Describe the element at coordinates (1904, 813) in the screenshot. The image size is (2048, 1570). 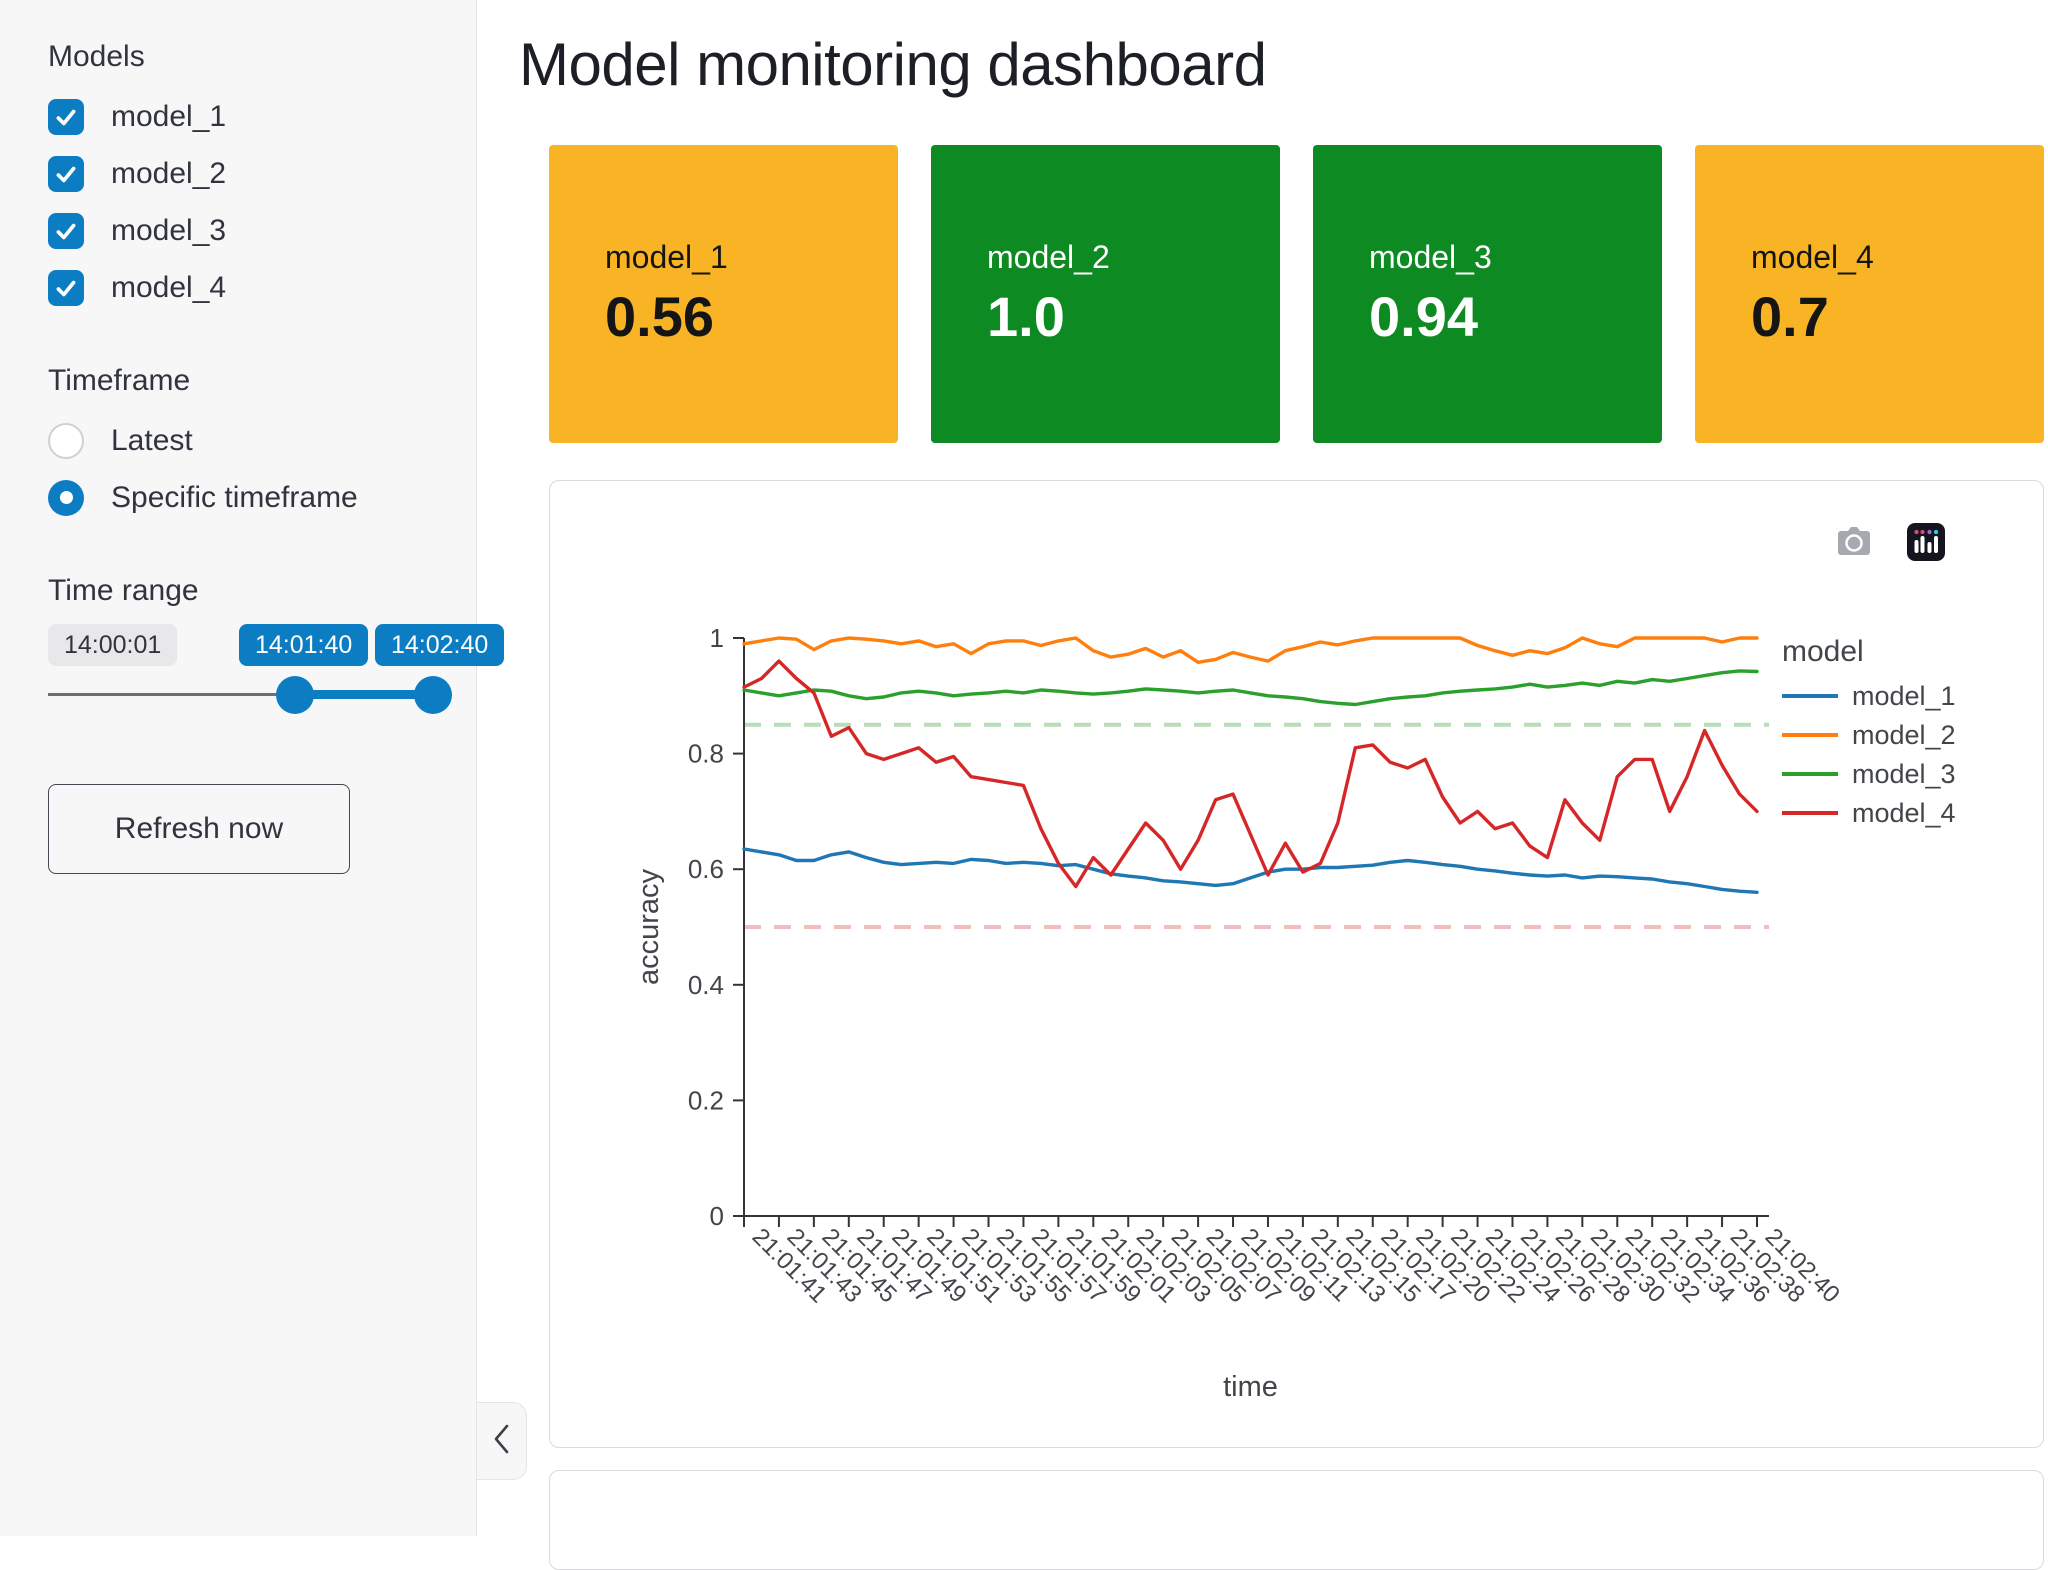
I see `svg-text: model_4` at that location.